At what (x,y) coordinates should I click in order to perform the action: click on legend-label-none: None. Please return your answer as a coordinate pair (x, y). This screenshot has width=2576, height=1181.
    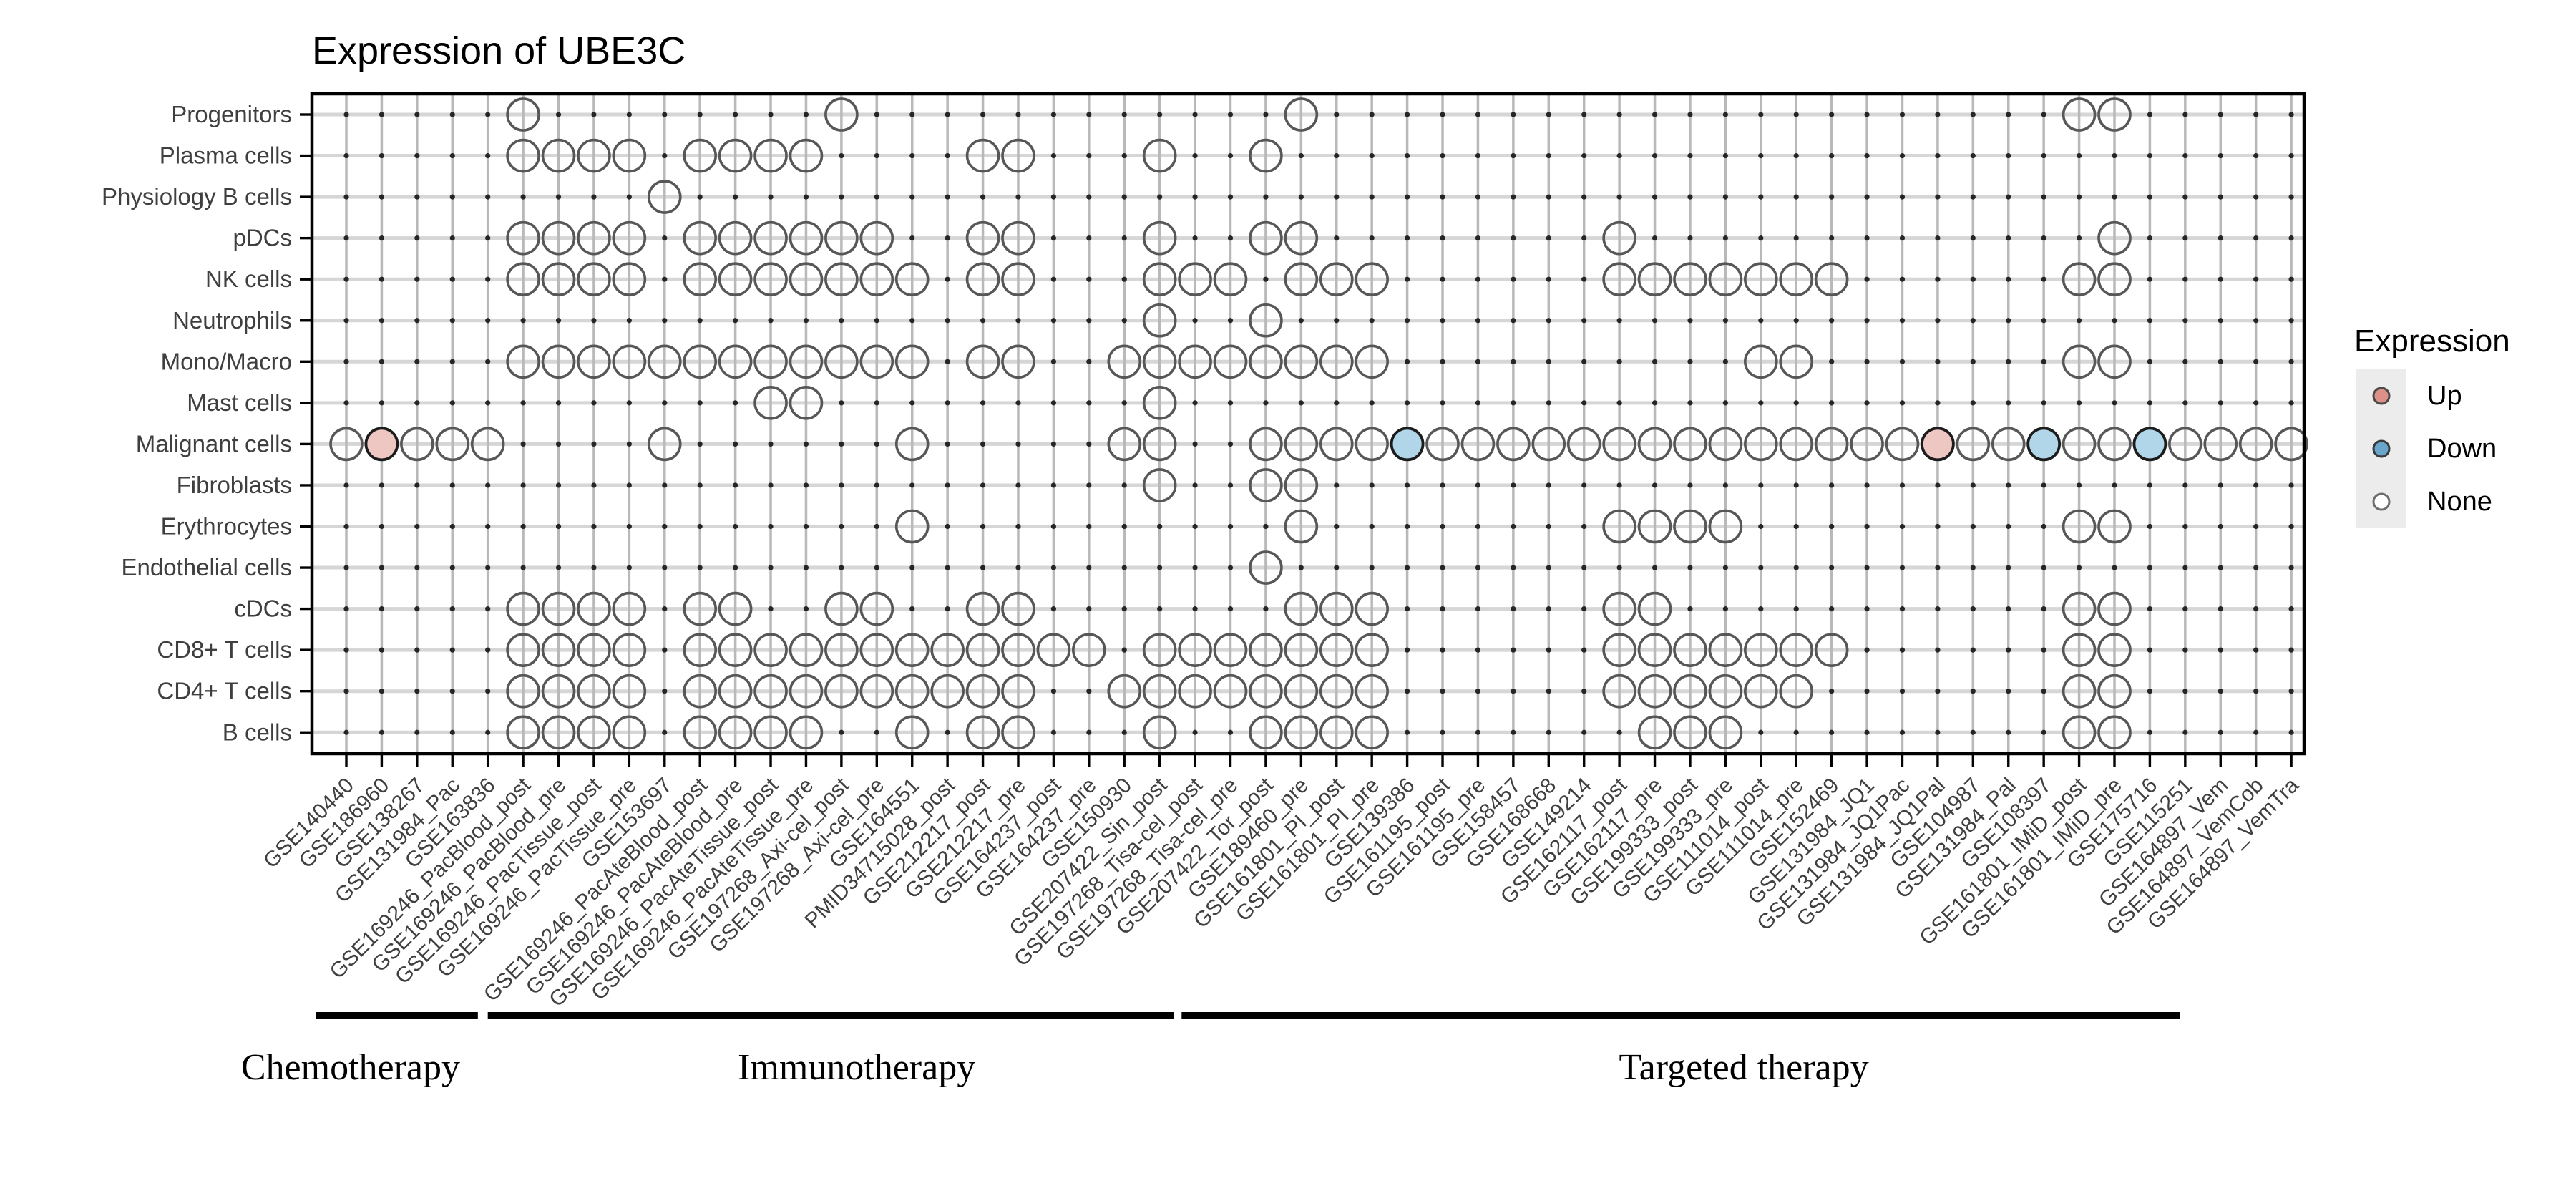
    Looking at the image, I should click on (2459, 502).